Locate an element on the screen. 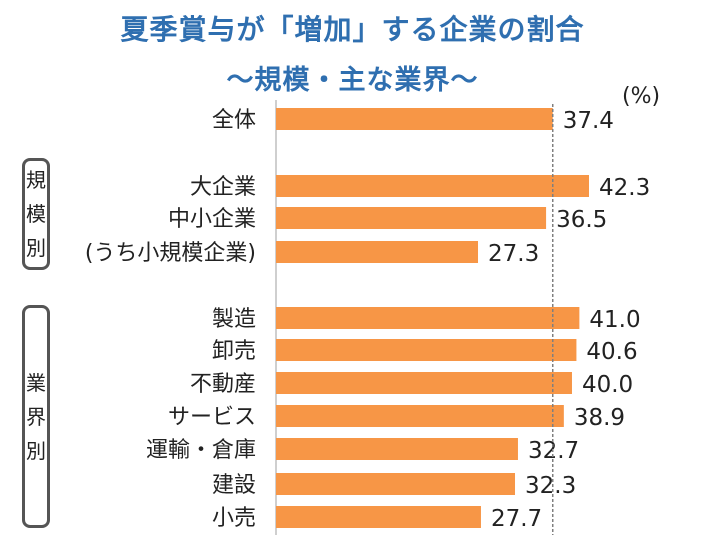 This screenshot has width=705, height=555. category-label: 全体 is located at coordinates (234, 120).